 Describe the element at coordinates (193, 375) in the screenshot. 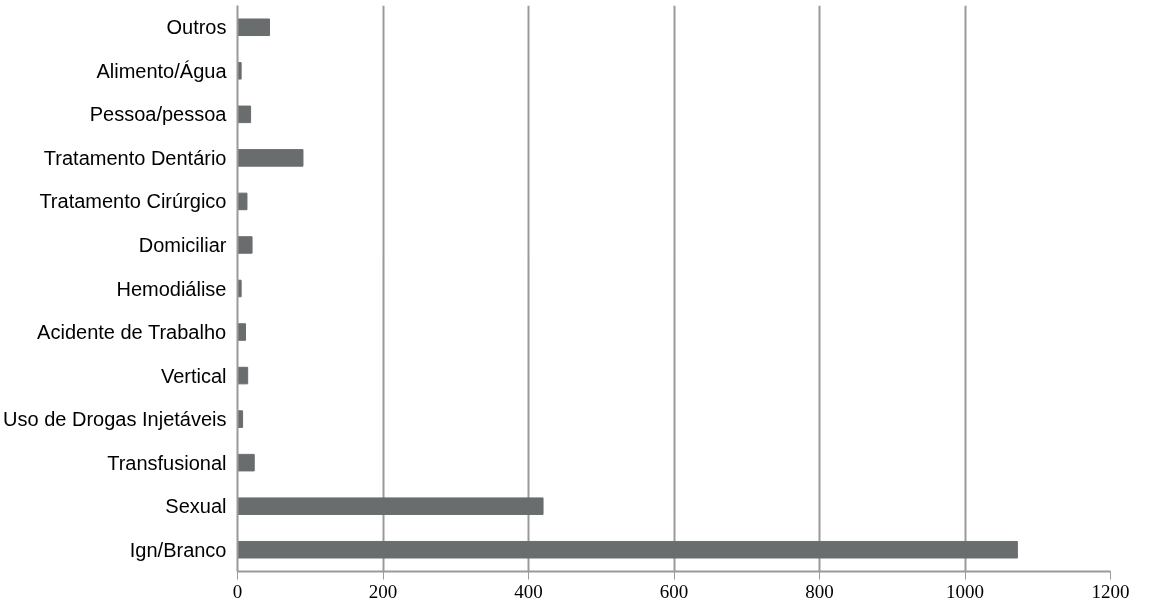

I see `y-tick-label: Vertical` at that location.